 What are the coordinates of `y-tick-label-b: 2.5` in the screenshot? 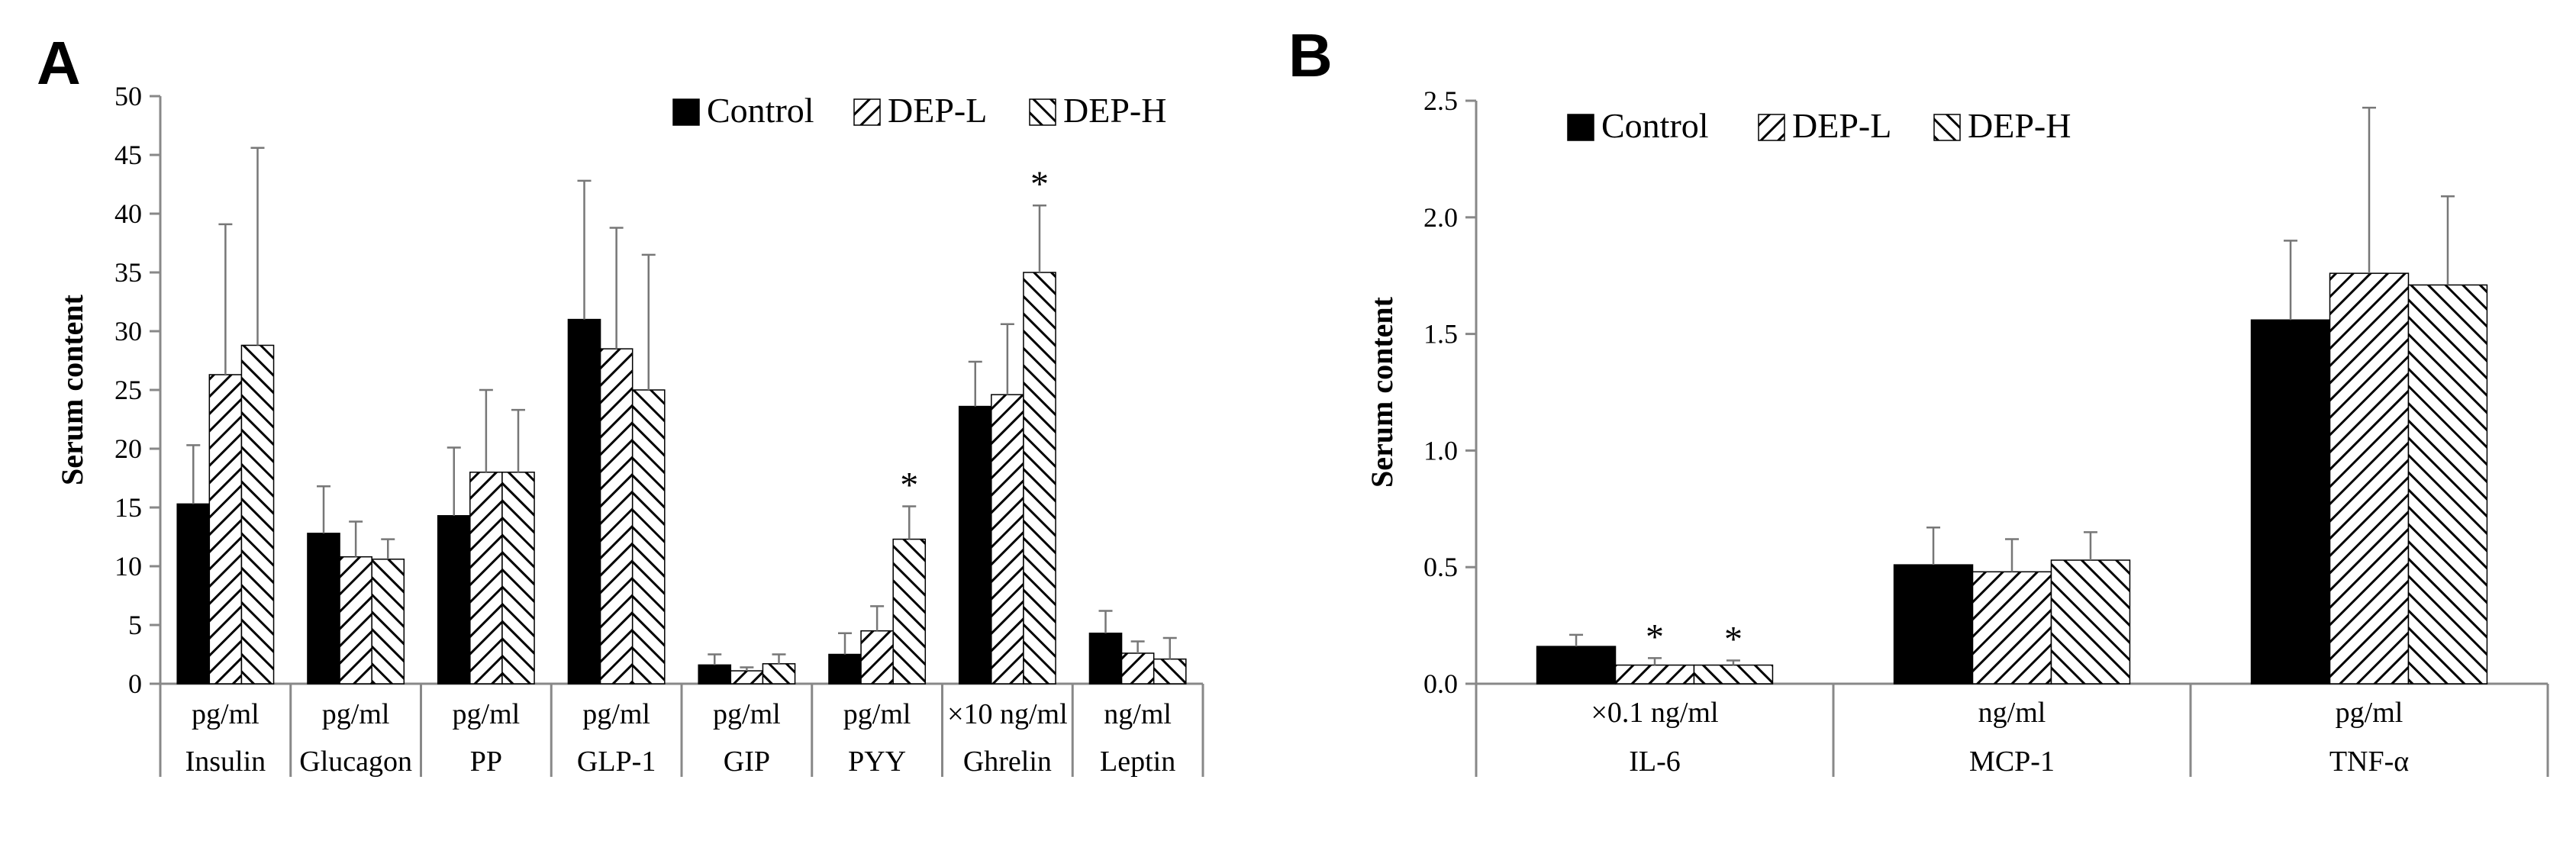 It's located at (1440, 101).